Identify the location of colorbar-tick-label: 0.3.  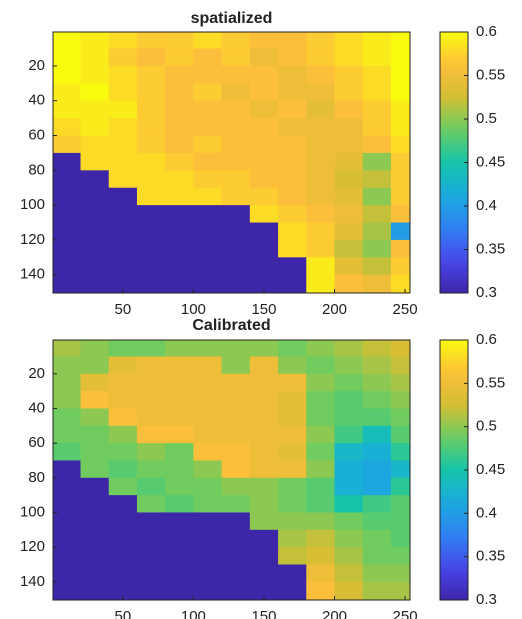
(486, 599).